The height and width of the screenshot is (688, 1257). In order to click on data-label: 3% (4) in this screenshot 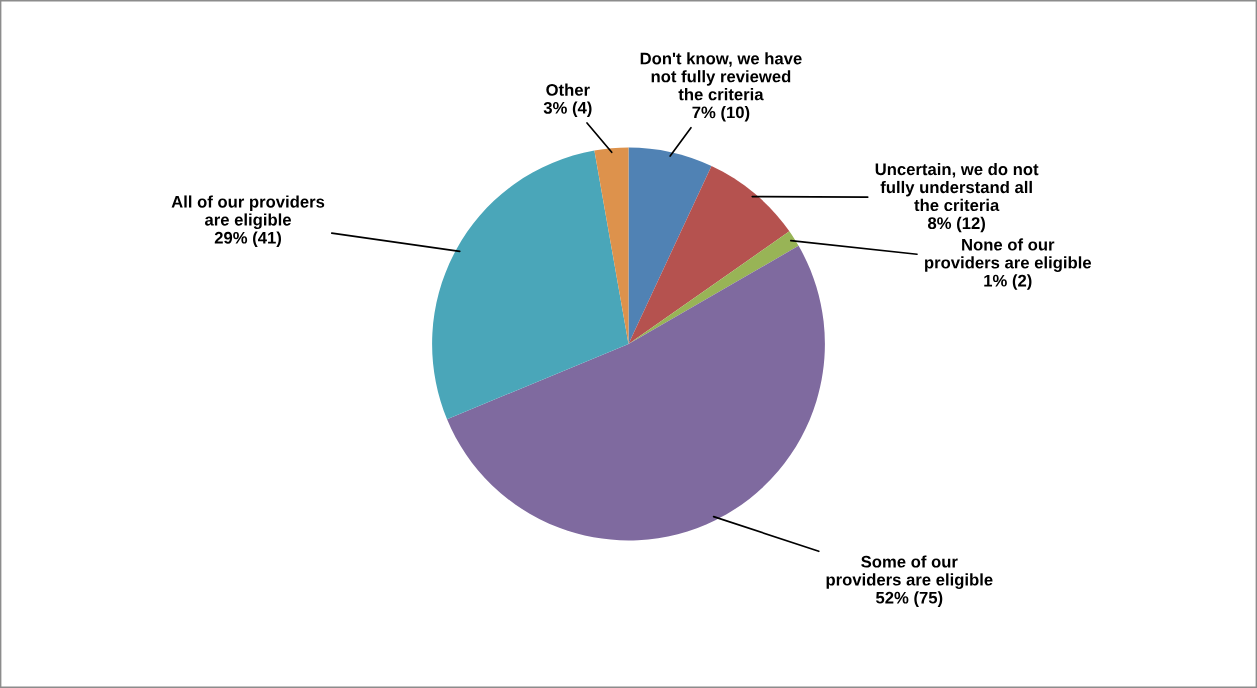, I will do `click(567, 109)`.